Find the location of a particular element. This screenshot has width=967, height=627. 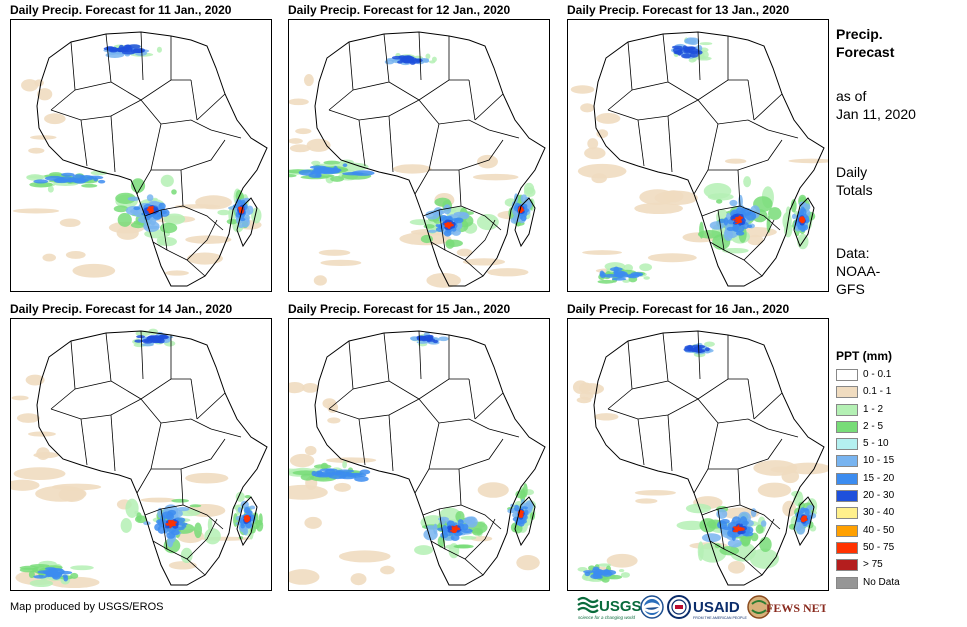

panel-title: Daily Precip. Forecast for 15 Jan., 2020 is located at coordinates (399, 309).